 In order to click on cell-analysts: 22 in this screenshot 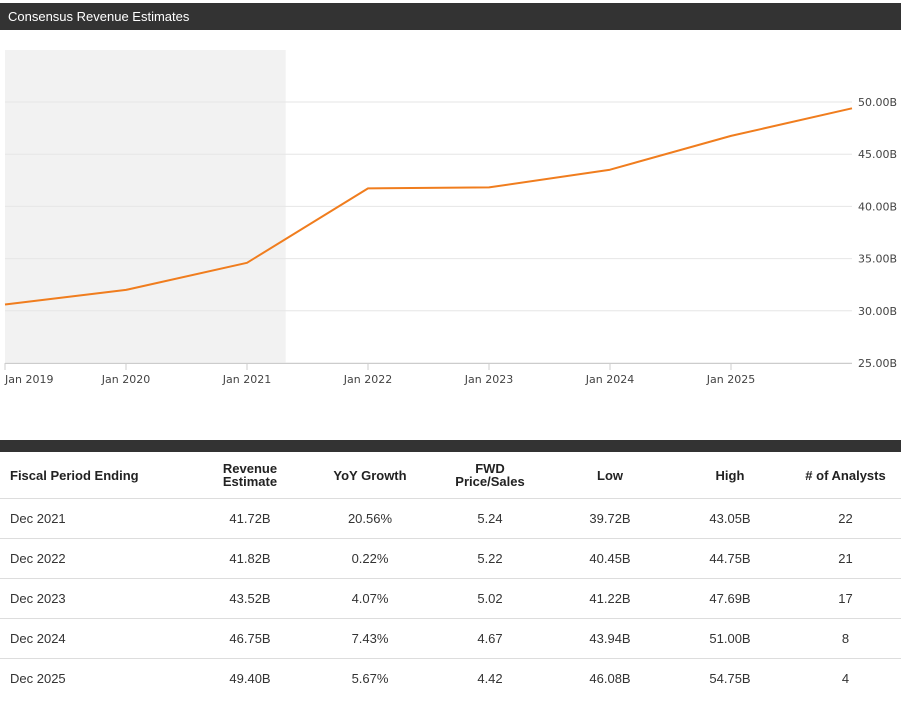, I will do `click(845, 518)`.